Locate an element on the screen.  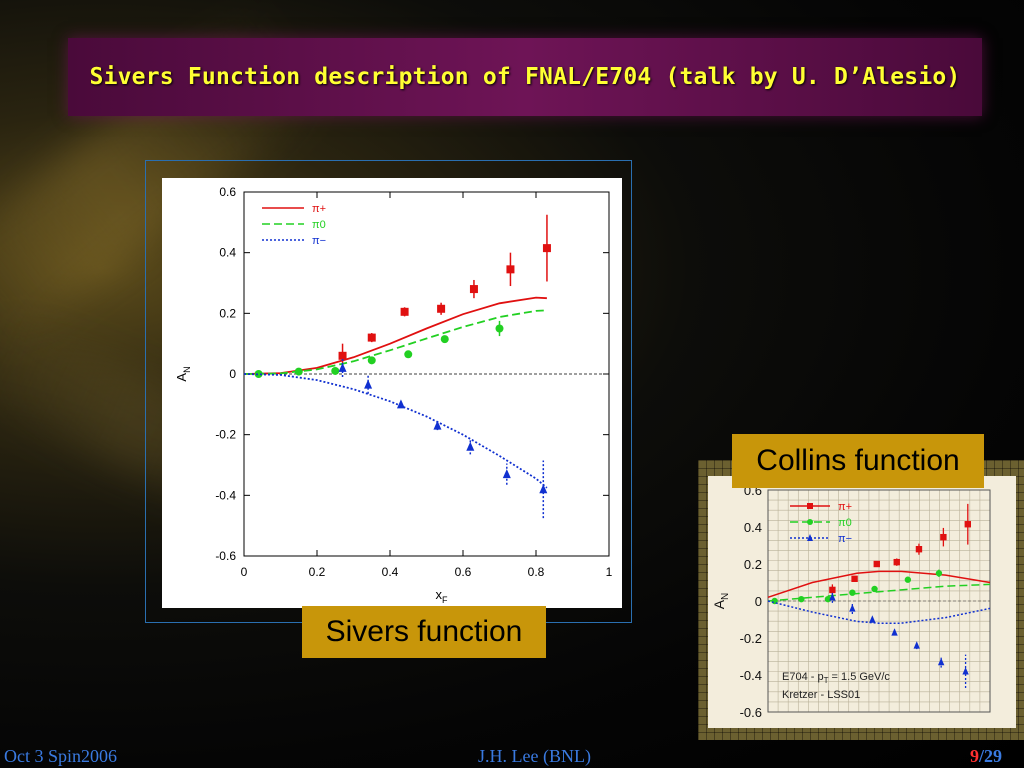
x-tick-label: 0 is located at coordinates (244, 572).